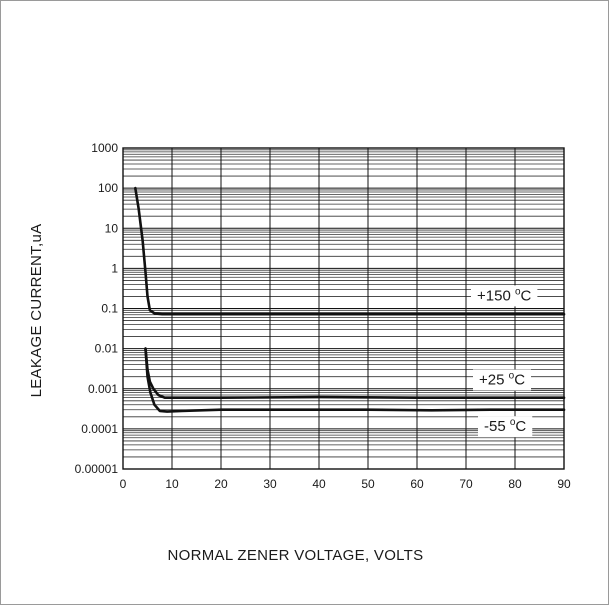  I want to click on y-tick-label: 0.00001, so click(97, 469).